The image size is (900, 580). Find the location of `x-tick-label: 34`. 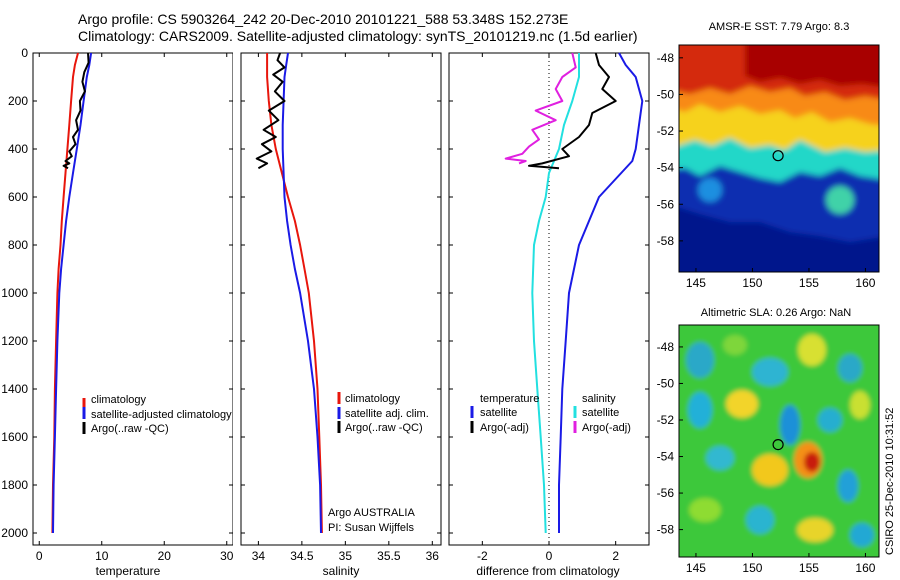

x-tick-label: 34 is located at coordinates (259, 556).